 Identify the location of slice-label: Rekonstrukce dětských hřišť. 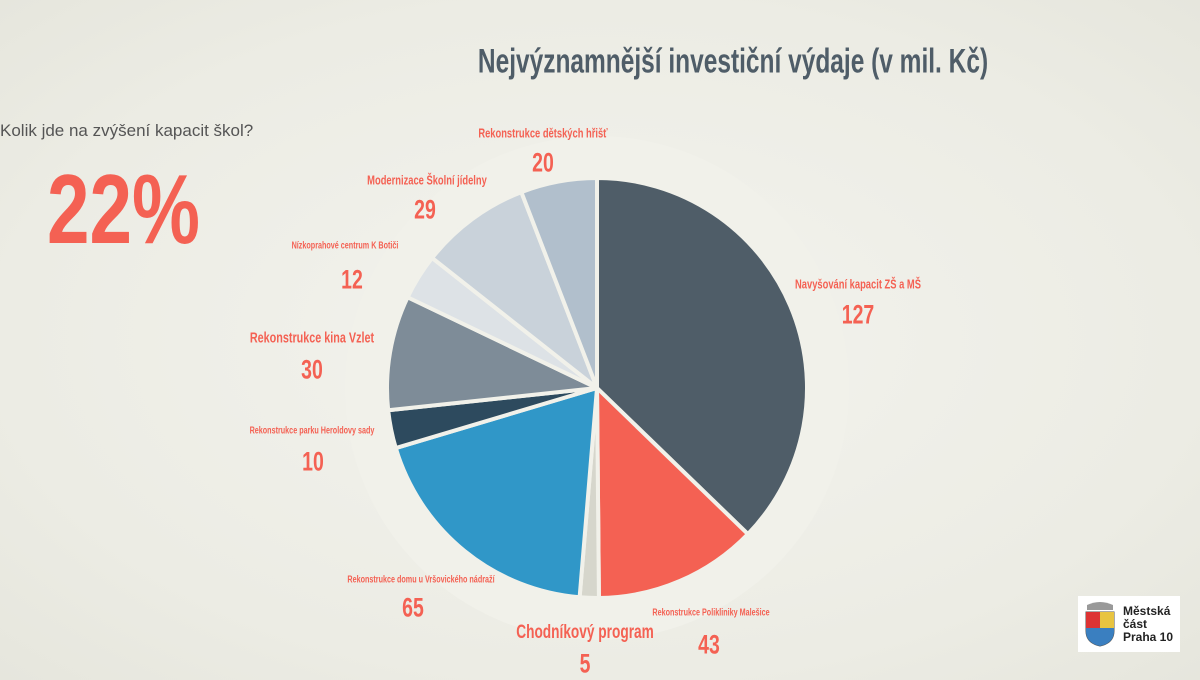
(543, 133).